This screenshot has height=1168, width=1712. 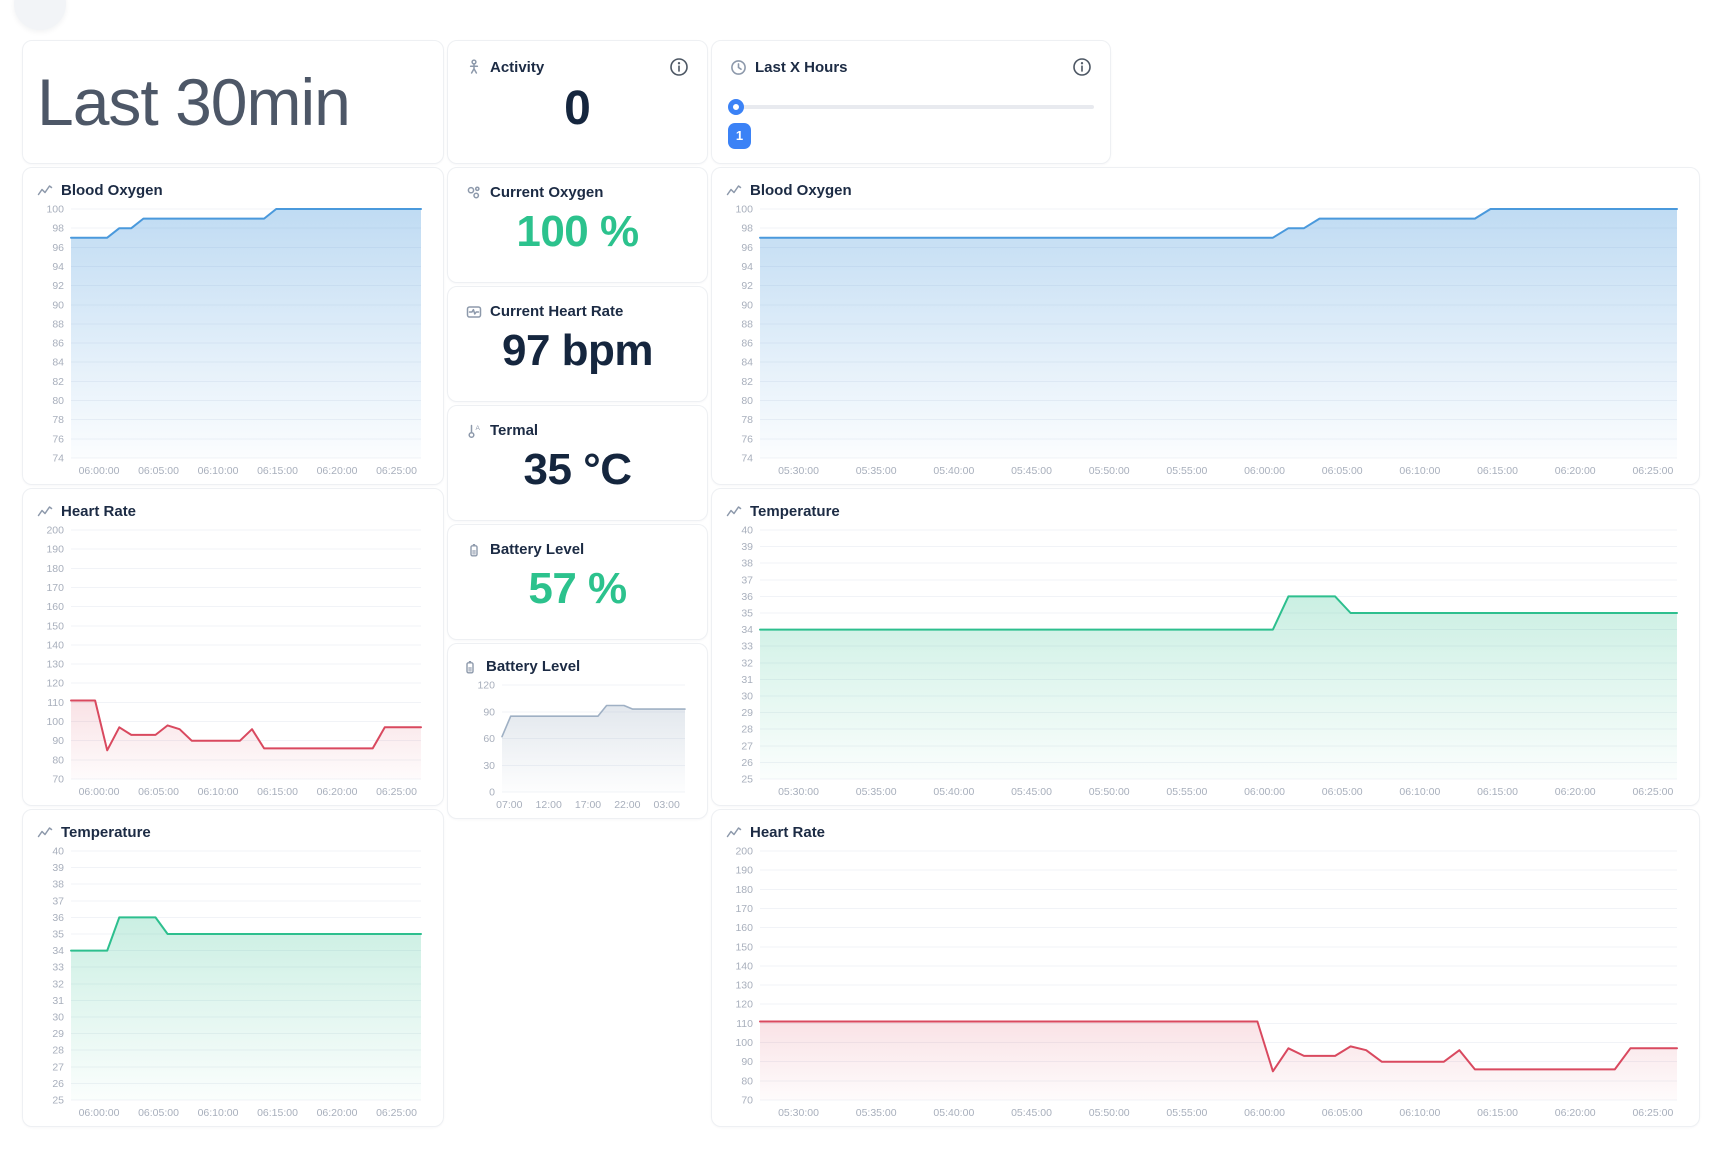 I want to click on thermometer-icon: A, so click(x=474, y=431).